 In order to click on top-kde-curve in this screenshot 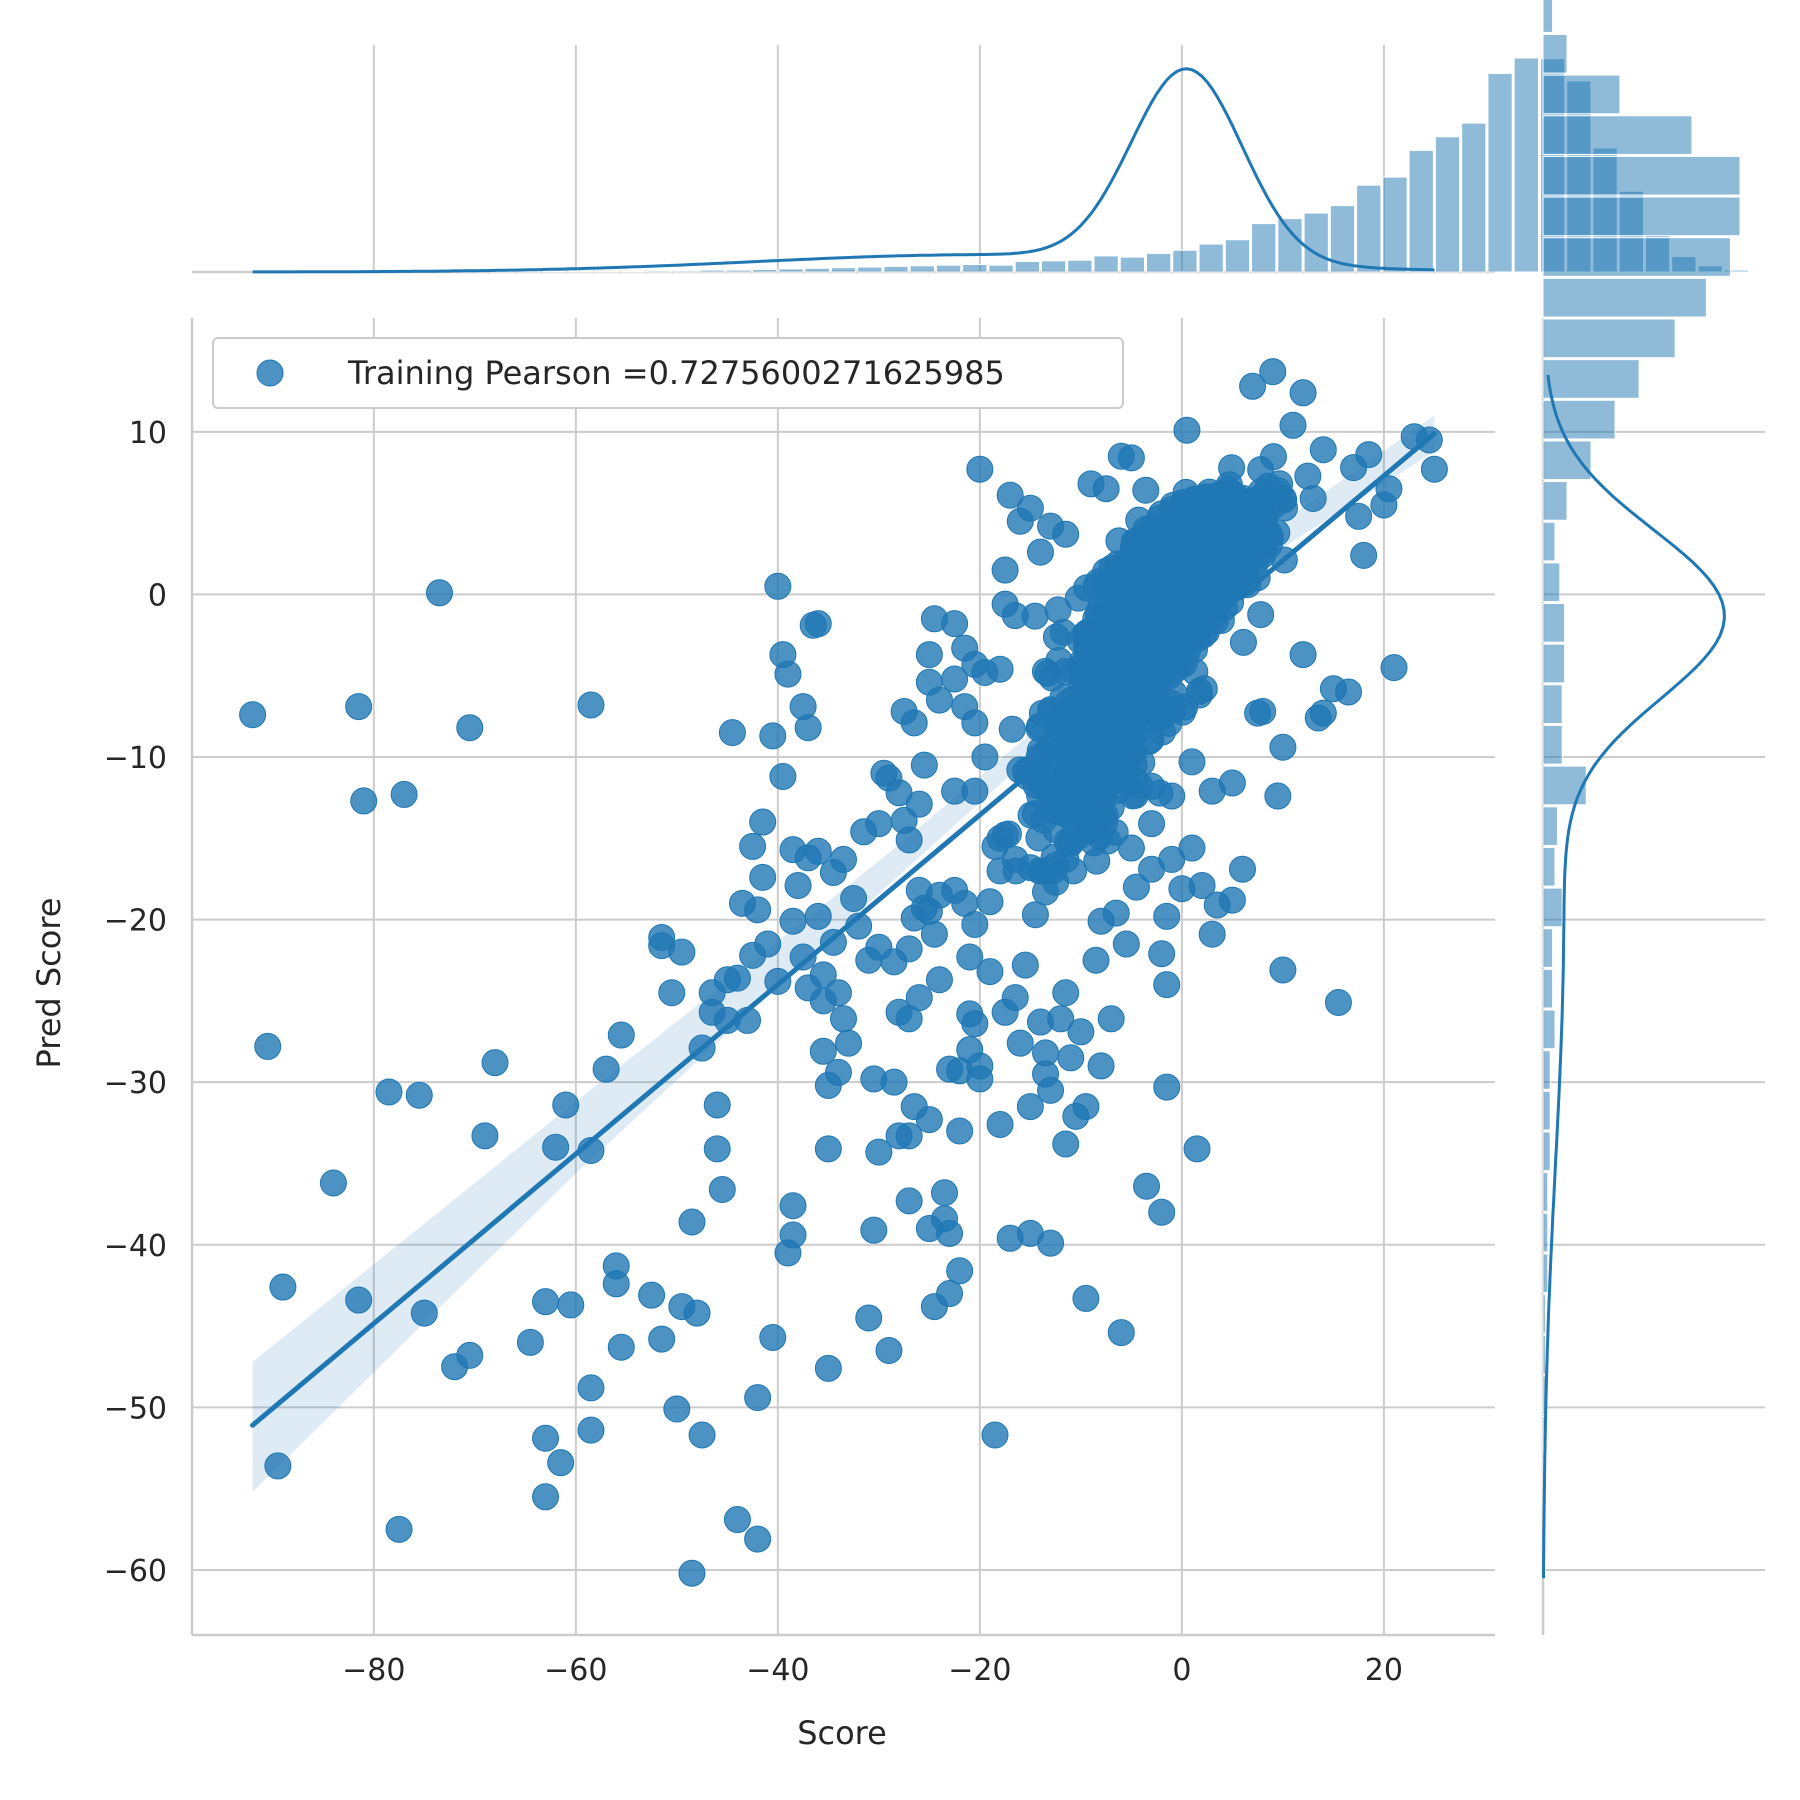, I will do `click(843, 170)`.